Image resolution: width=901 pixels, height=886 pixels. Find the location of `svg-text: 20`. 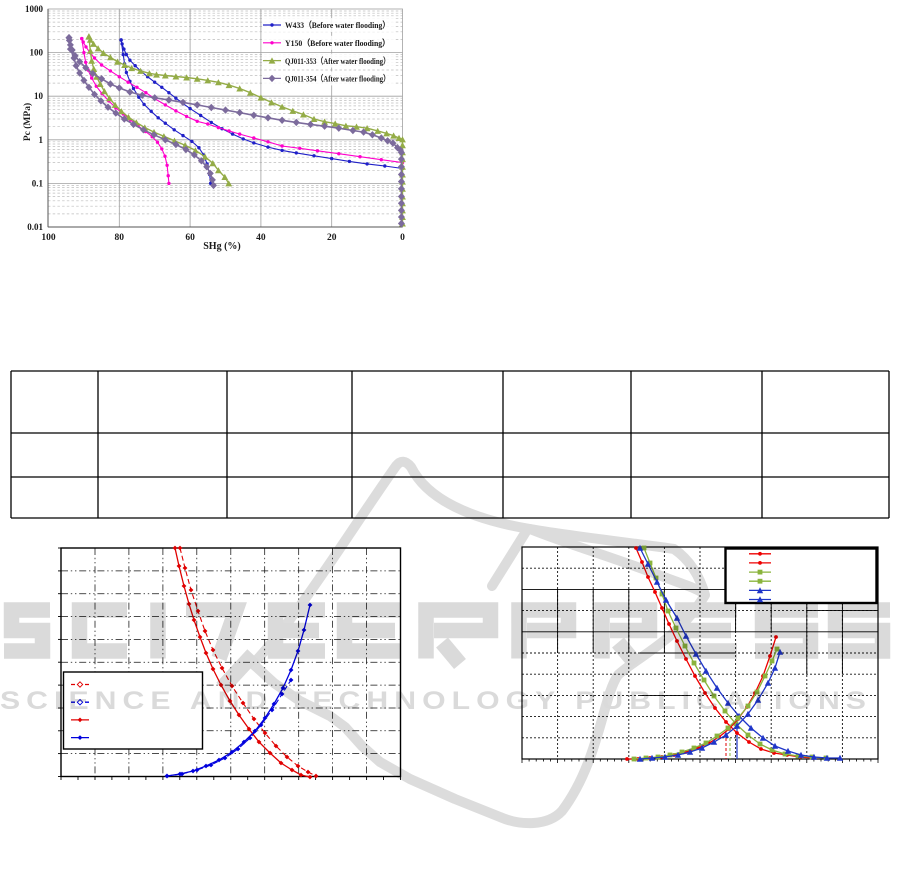

svg-text: 20 is located at coordinates (332, 238).